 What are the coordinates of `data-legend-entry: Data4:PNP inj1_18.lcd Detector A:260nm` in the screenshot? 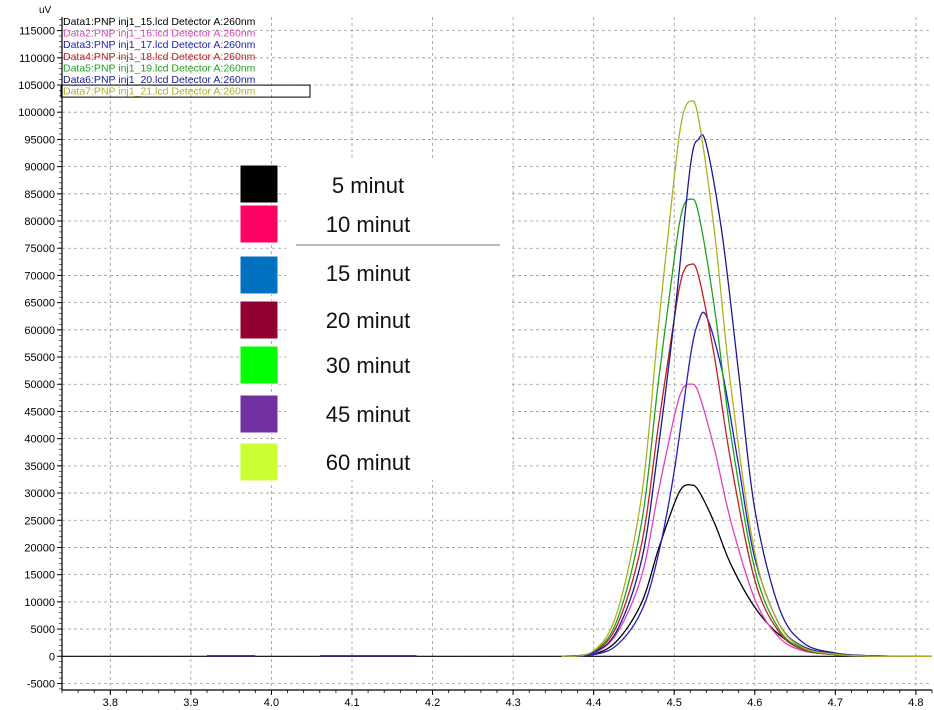 It's located at (159, 57).